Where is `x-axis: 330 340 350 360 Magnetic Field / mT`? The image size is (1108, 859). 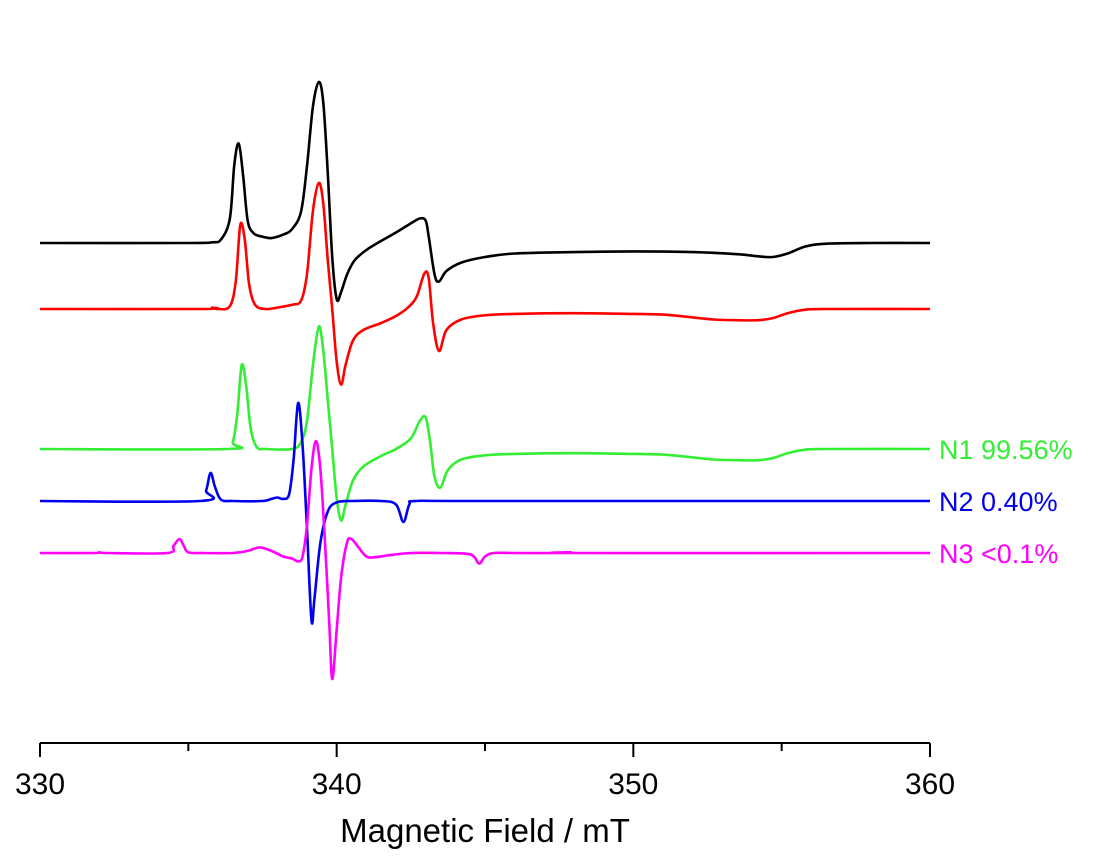 x-axis: 330 340 350 360 Magnetic Field / mT is located at coordinates (485, 795).